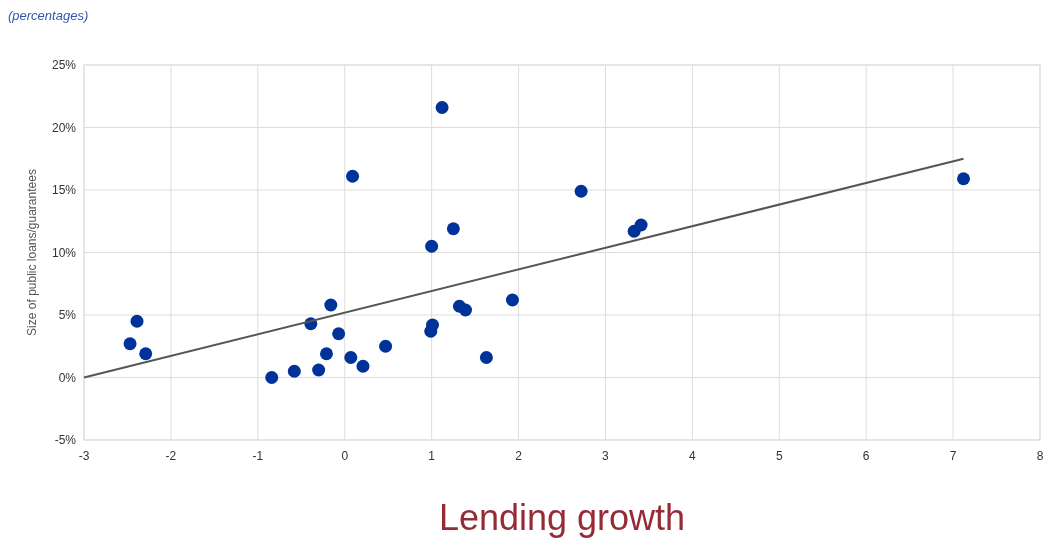 This screenshot has width=1054, height=545. I want to click on y-tick-label: 10%, so click(64, 252).